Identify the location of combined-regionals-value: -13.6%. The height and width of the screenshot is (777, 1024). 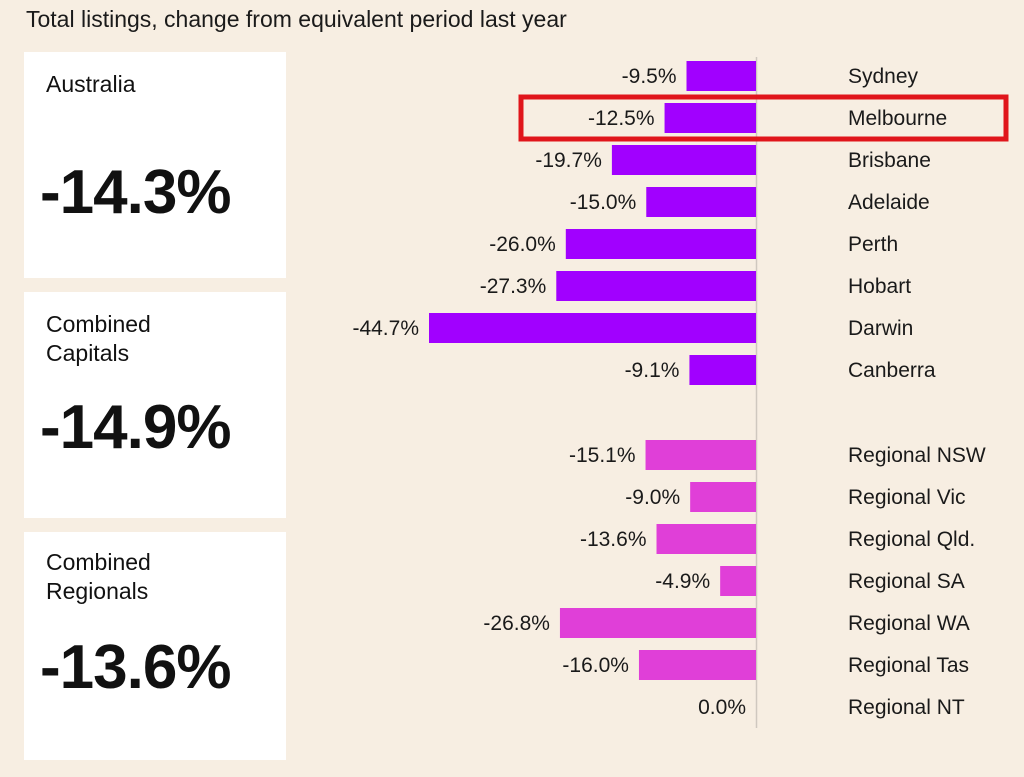
(135, 667).